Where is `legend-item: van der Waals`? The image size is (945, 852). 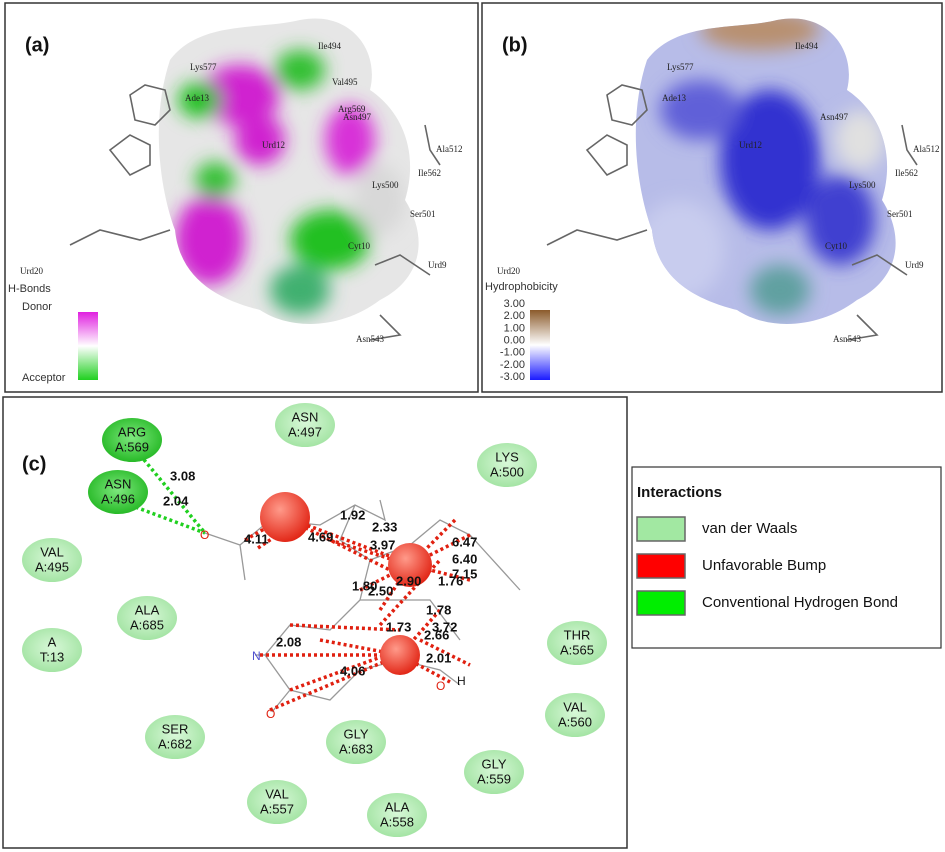
legend-item: van der Waals is located at coordinates (749, 528).